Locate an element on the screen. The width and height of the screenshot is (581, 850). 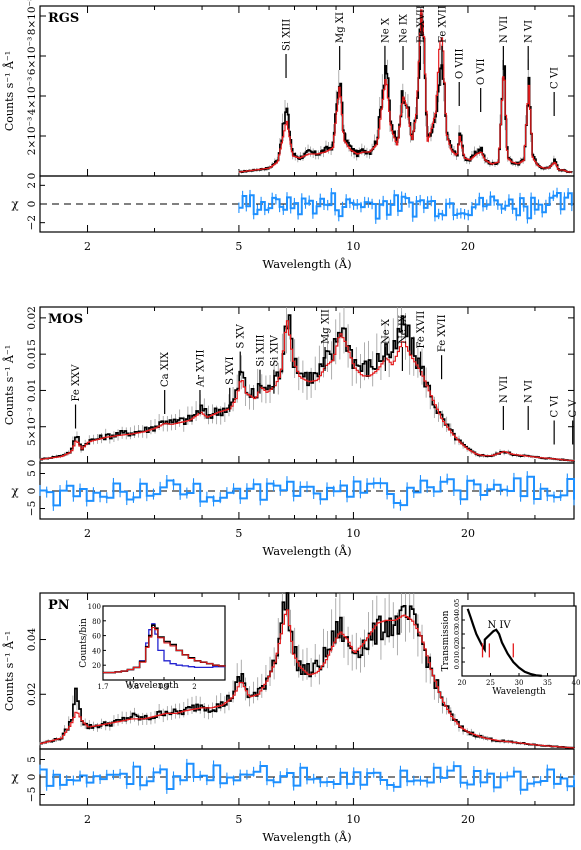
line-label: S XVI is located at coordinates (230, 370).